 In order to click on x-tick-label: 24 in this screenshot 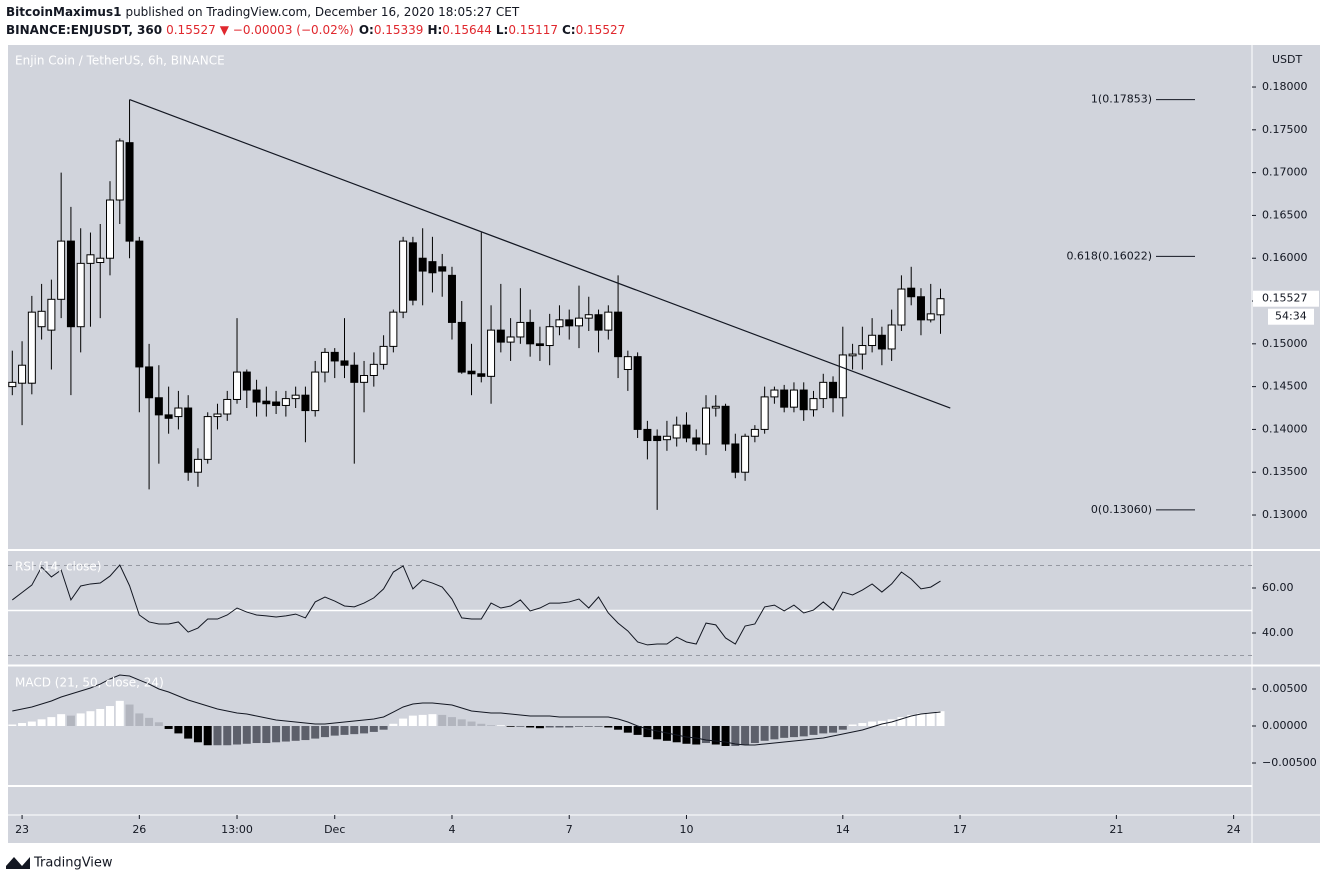, I will do `click(1234, 829)`.